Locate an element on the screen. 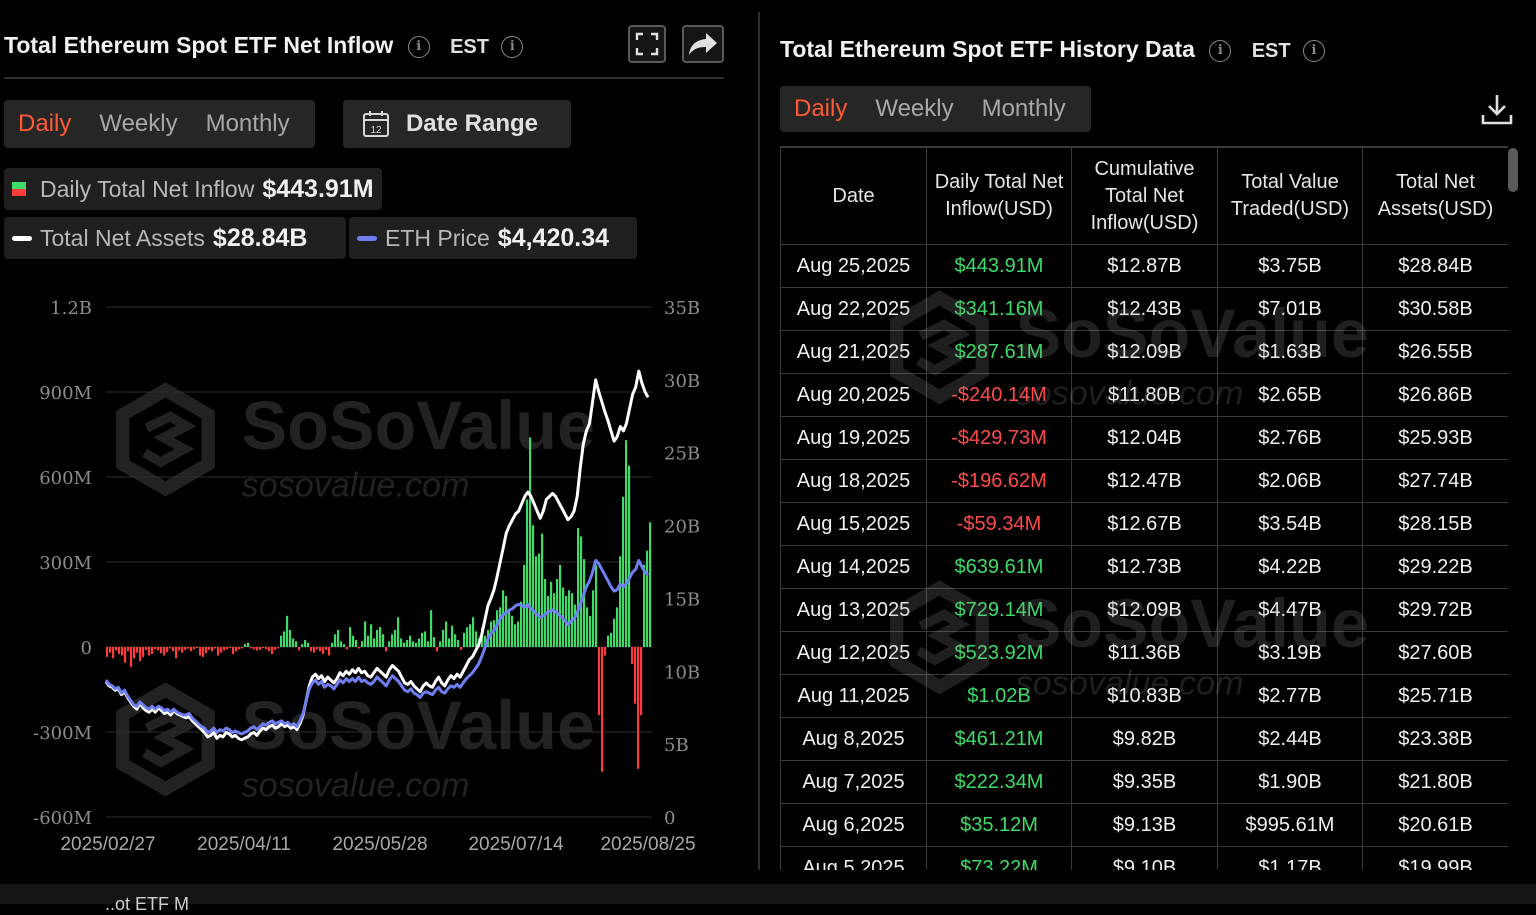 Image resolution: width=1536 pixels, height=915 pixels. col-cumulative-inflow: Cumulative Total Net Inflow(USD) is located at coordinates (1144, 196).